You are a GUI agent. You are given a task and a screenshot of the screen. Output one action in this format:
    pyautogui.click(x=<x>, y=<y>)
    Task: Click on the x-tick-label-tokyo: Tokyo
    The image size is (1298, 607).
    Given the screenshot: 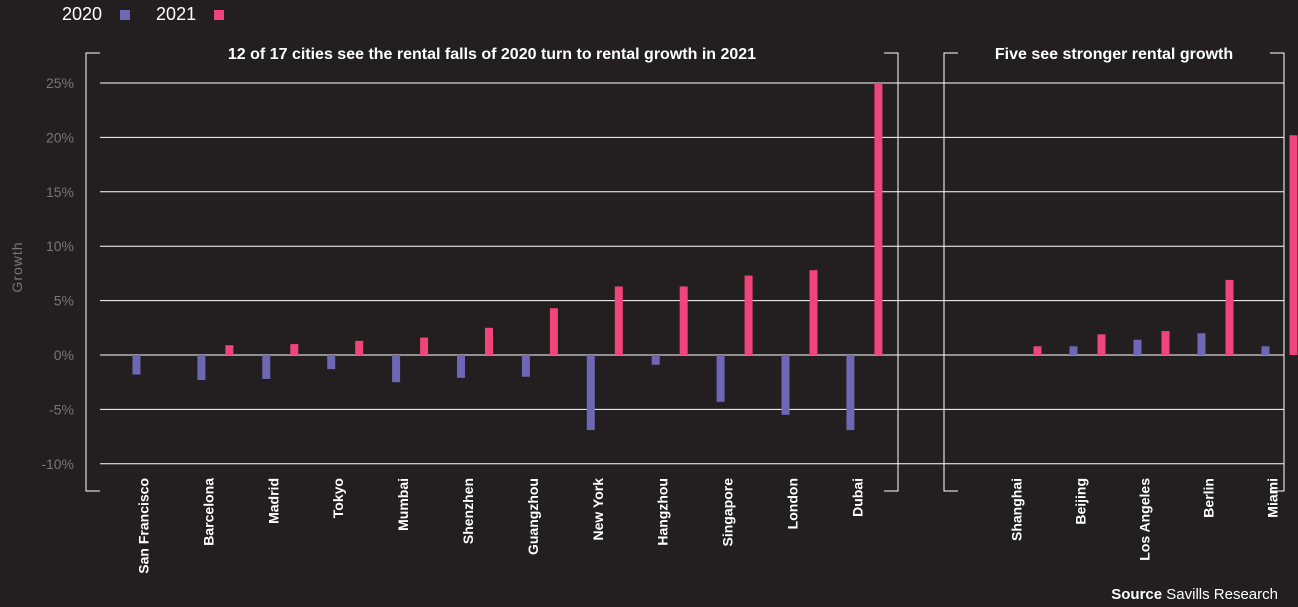 What is the action you would take?
    pyautogui.click(x=338, y=498)
    